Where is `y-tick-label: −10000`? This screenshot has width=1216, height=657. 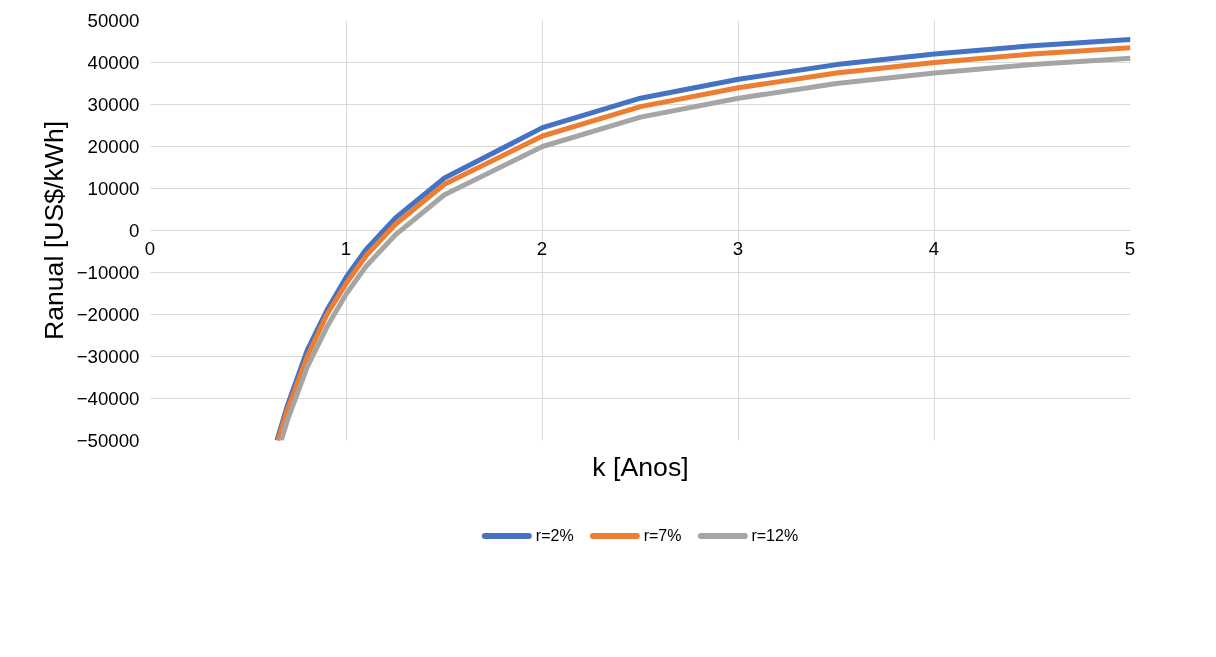
y-tick-label: −10000 is located at coordinates (108, 272).